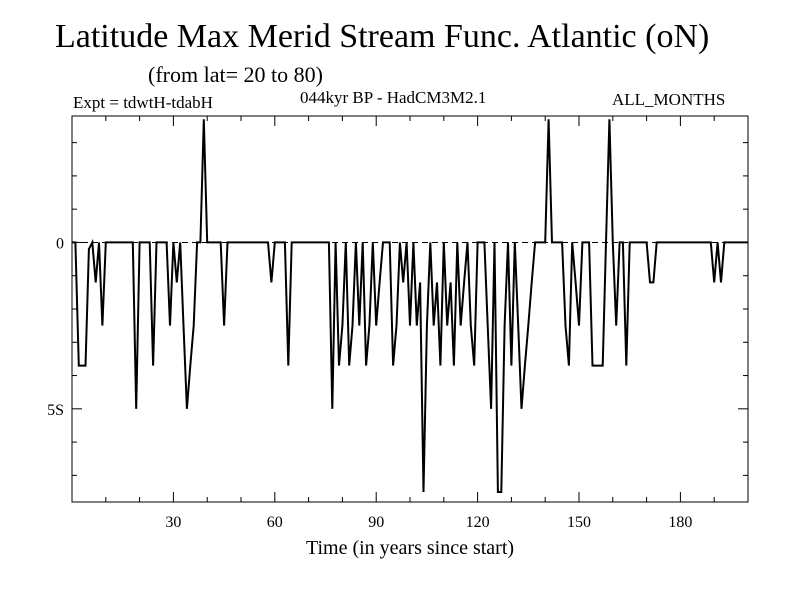  Describe the element at coordinates (669, 99) in the screenshot. I see `months-label: ALL_MONTHS` at that location.